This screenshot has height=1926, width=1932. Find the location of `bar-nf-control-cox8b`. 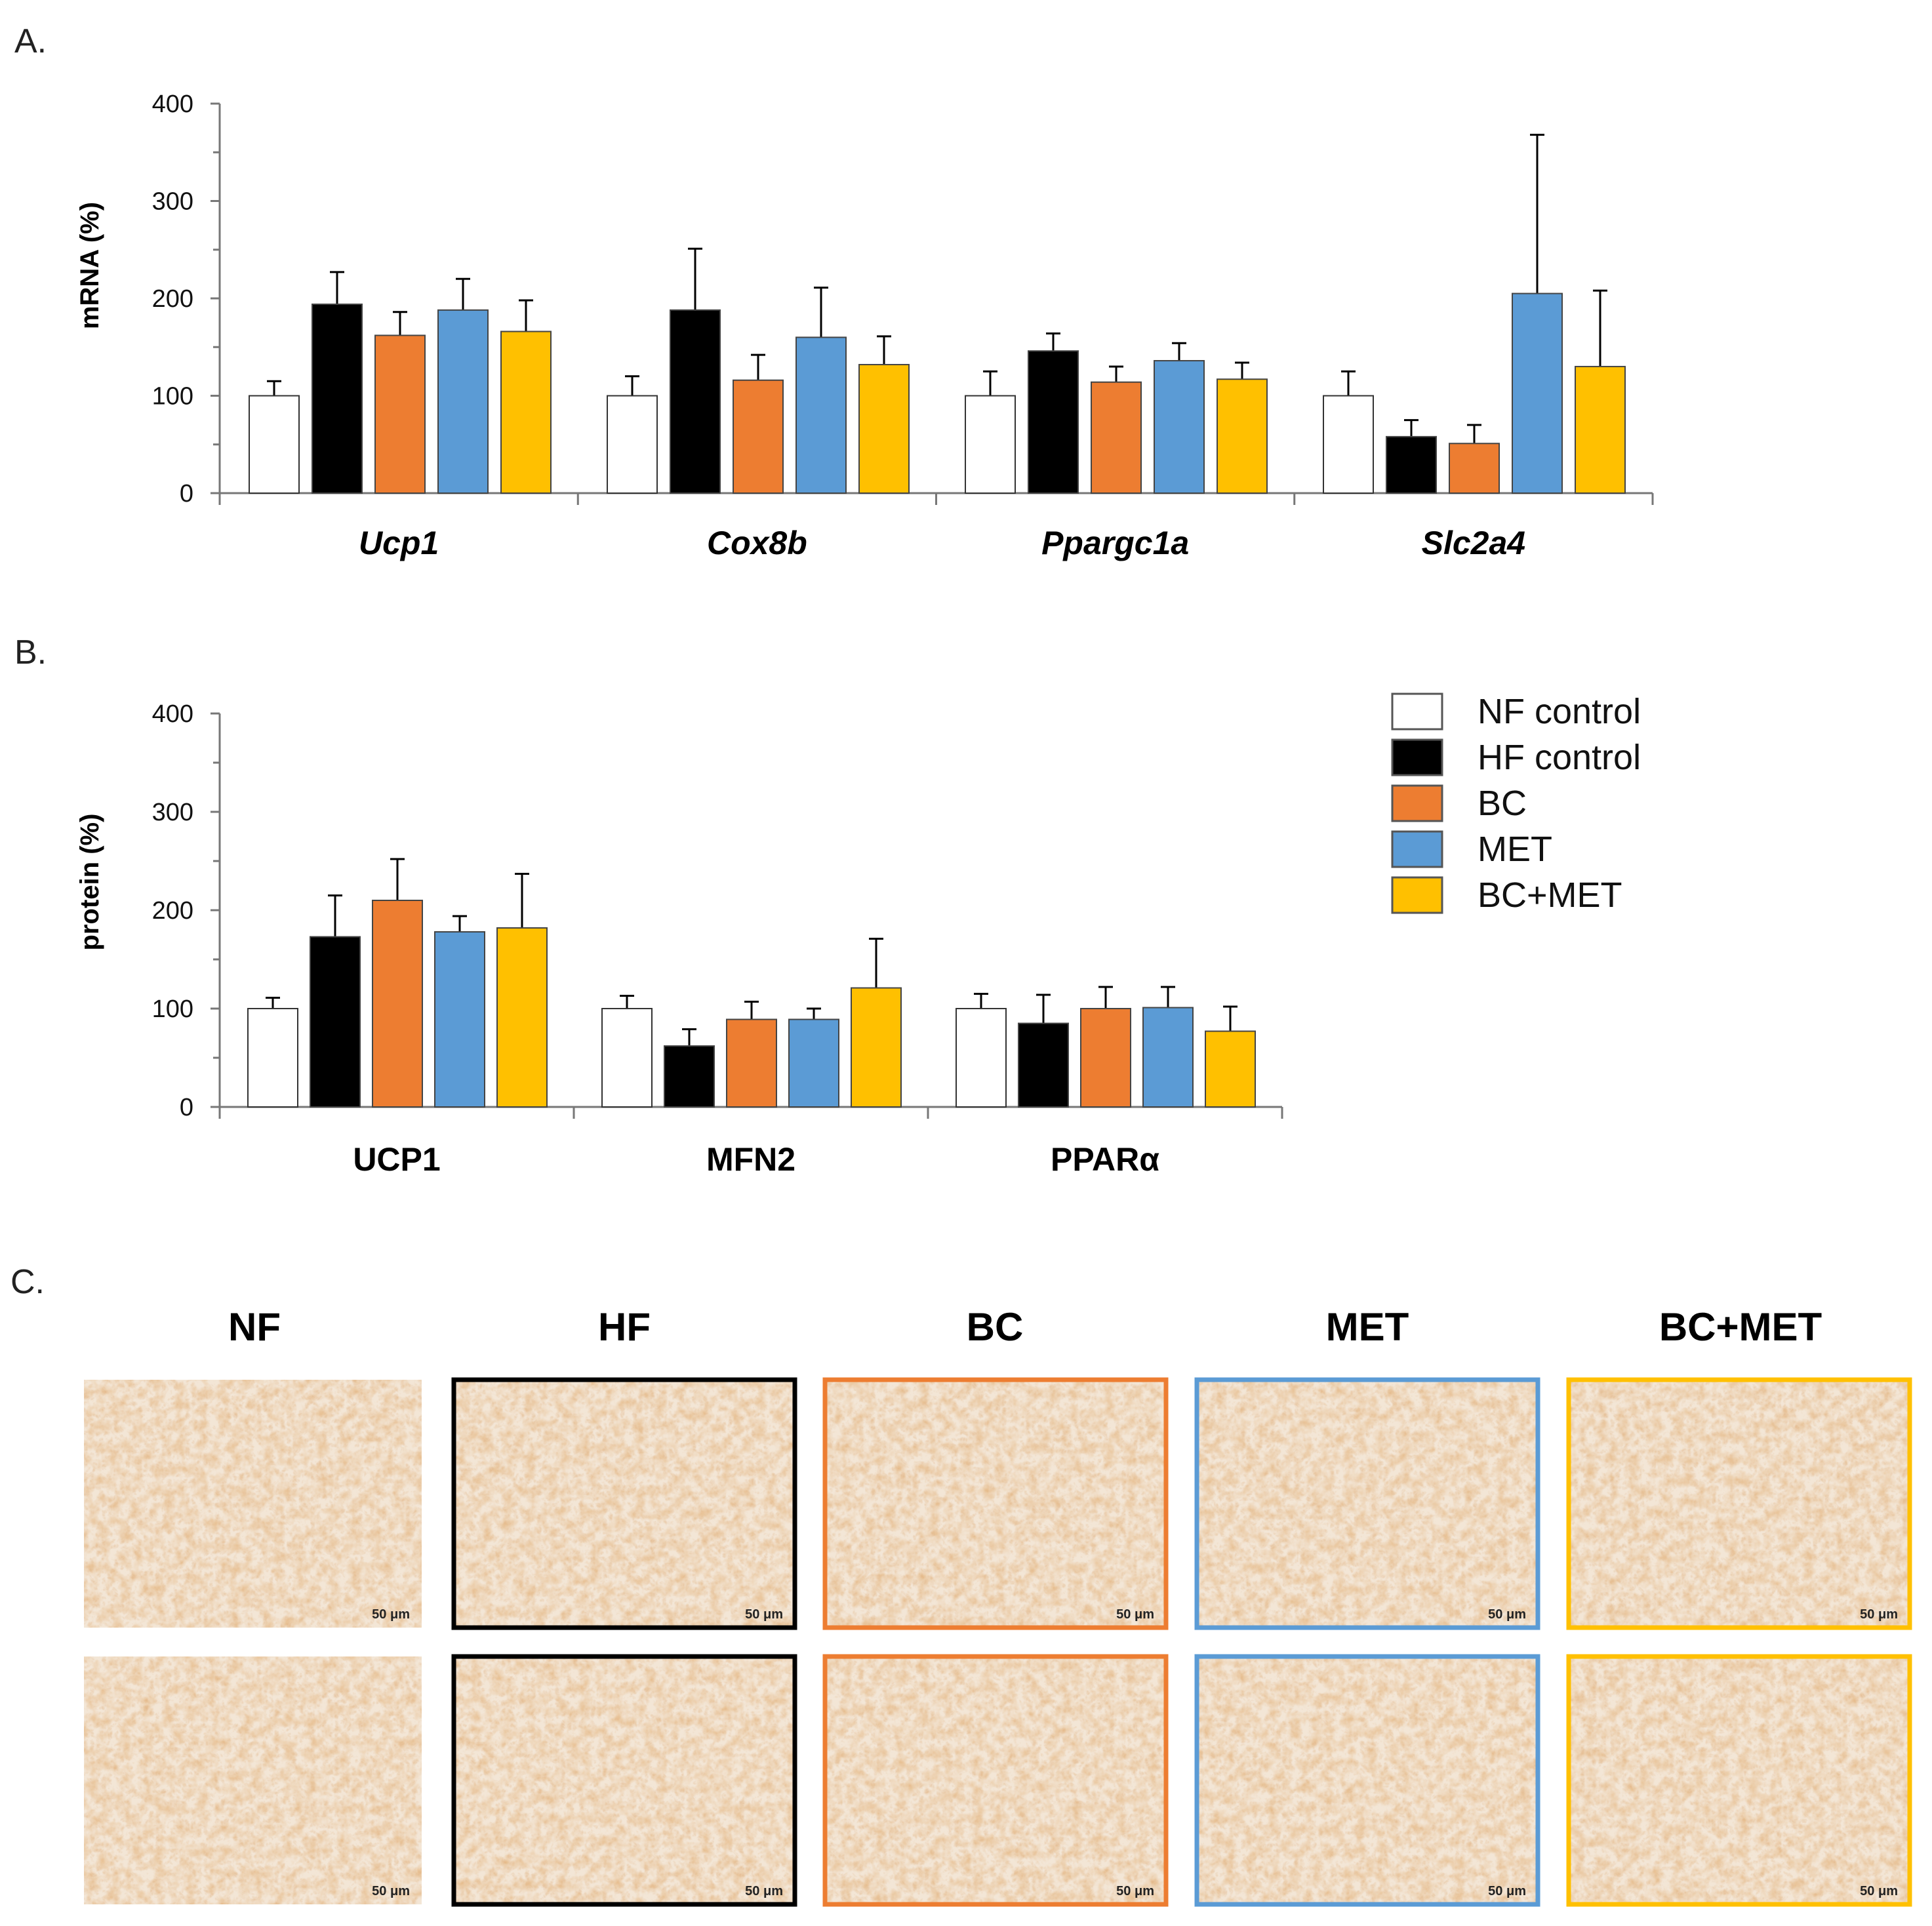

bar-nf-control-cox8b is located at coordinates (632, 444).